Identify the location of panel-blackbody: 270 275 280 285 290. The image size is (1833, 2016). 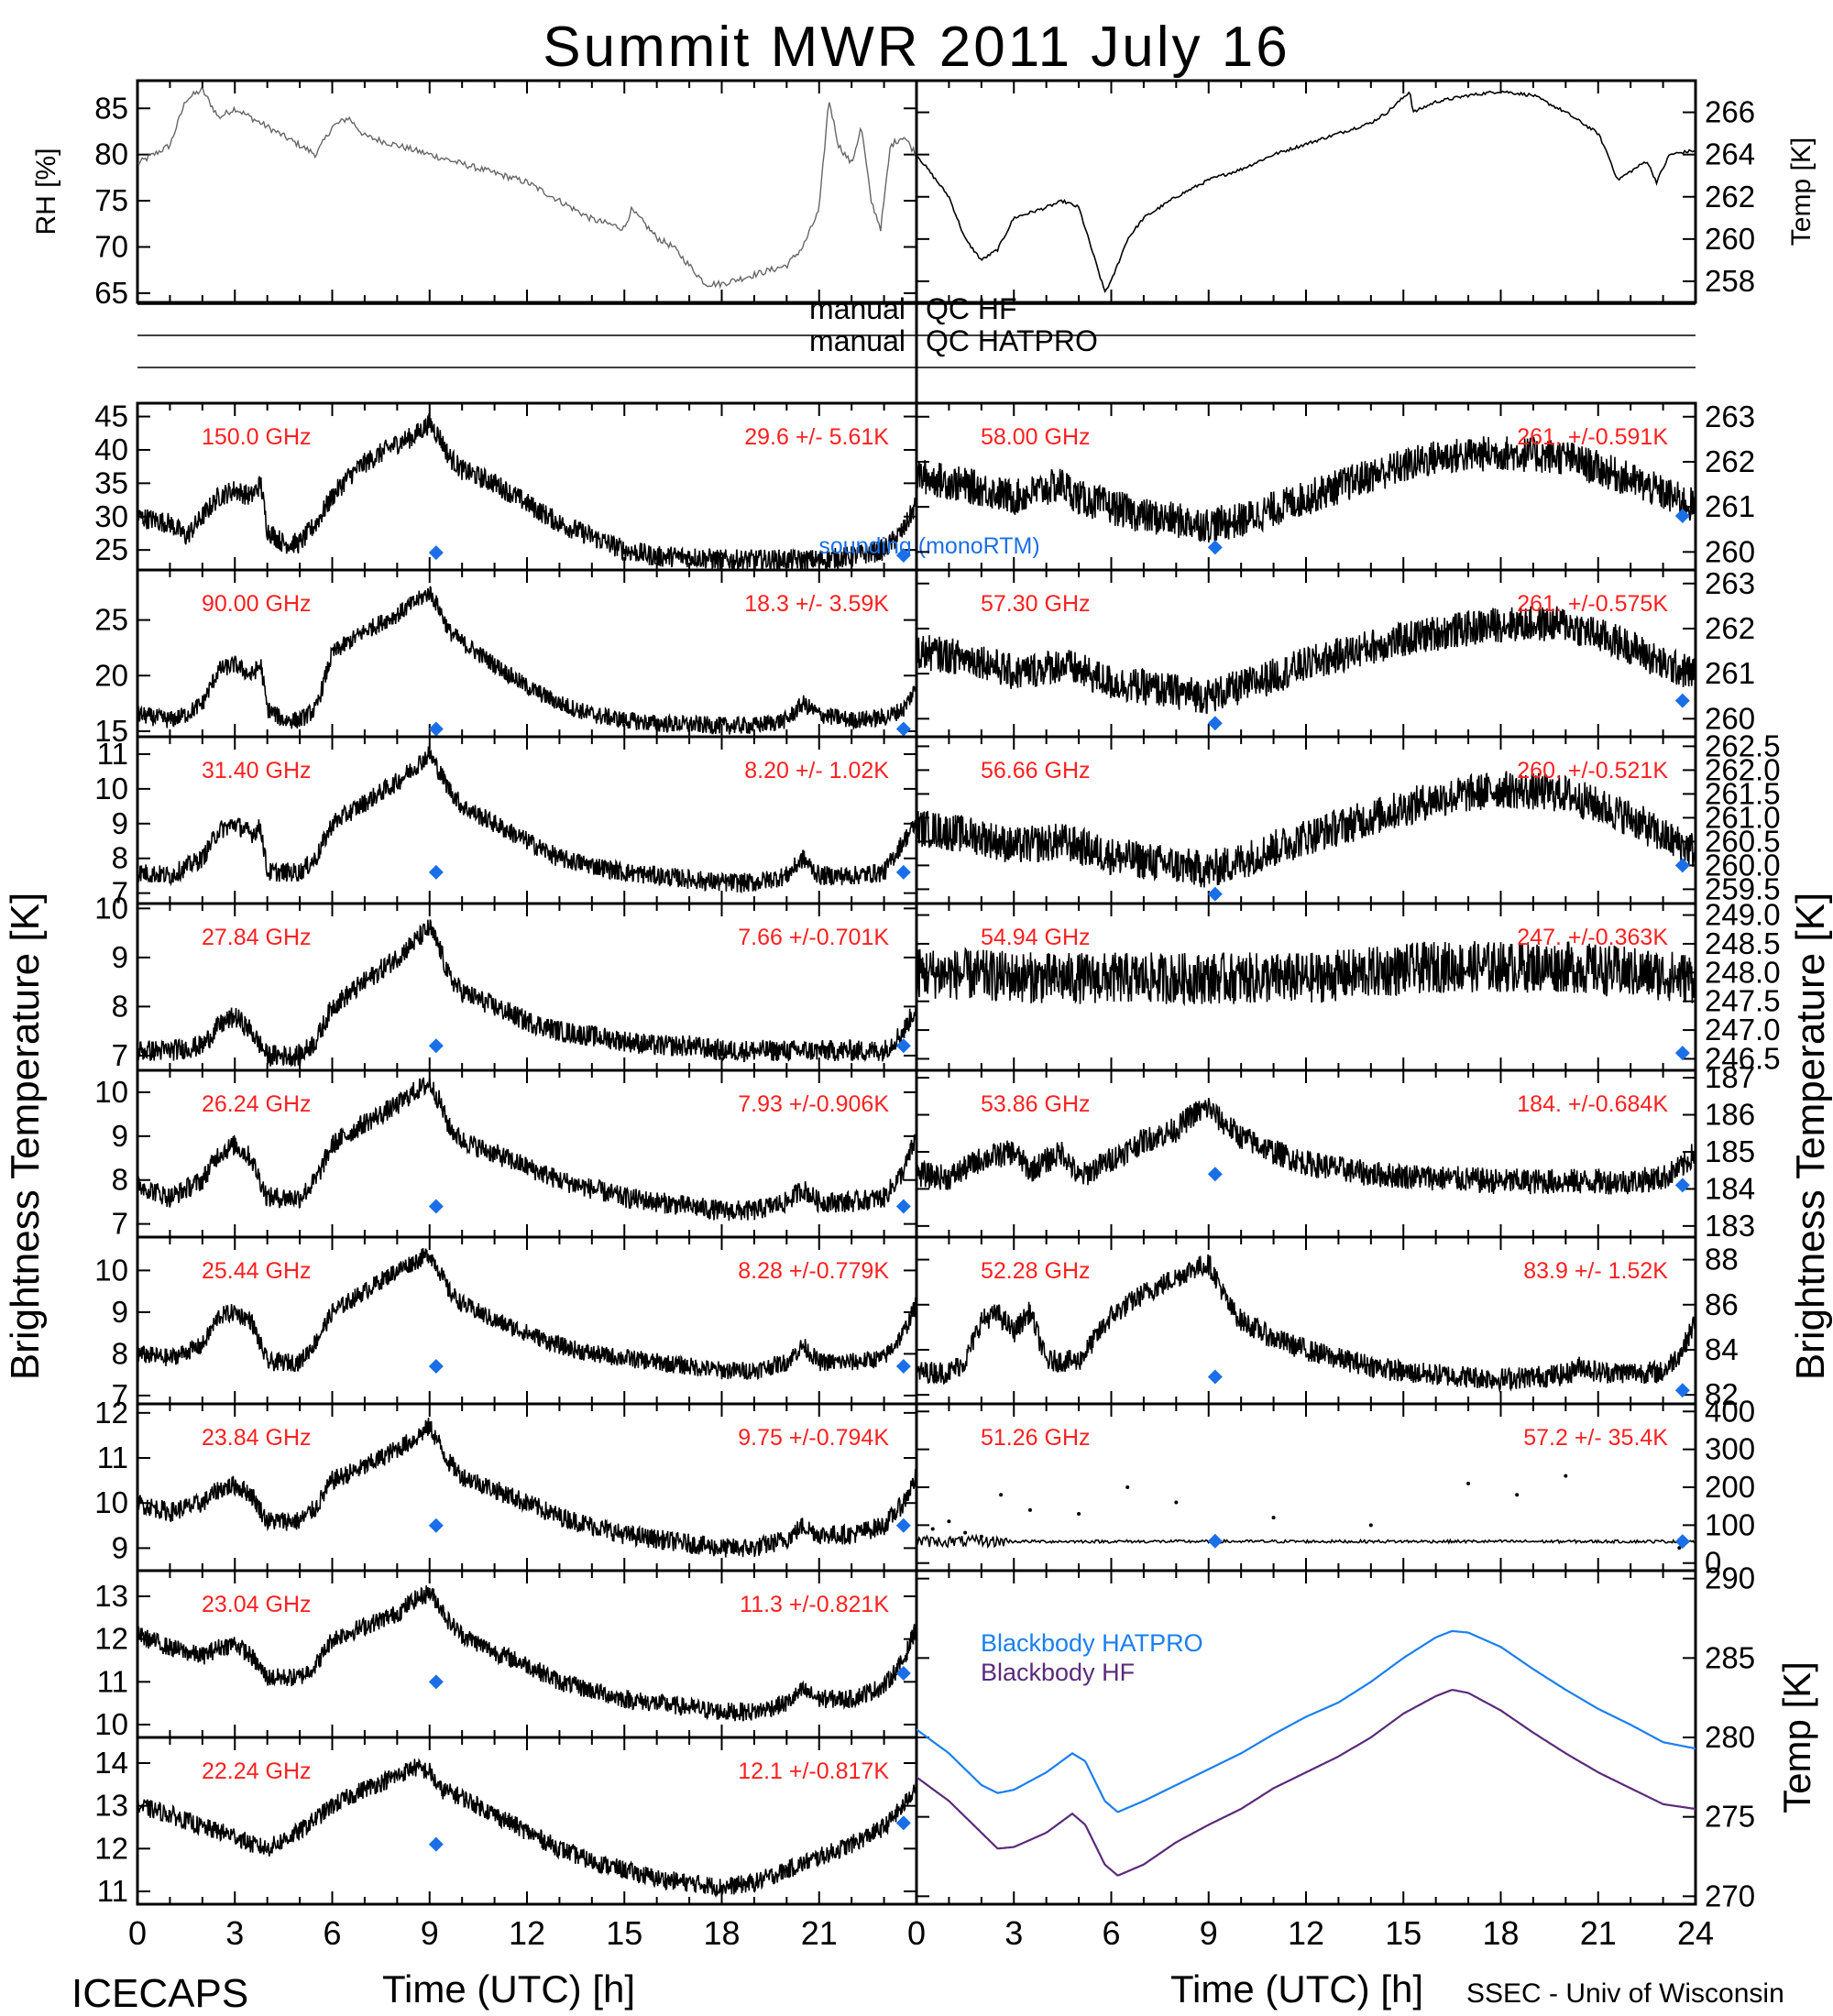
(1335, 1736).